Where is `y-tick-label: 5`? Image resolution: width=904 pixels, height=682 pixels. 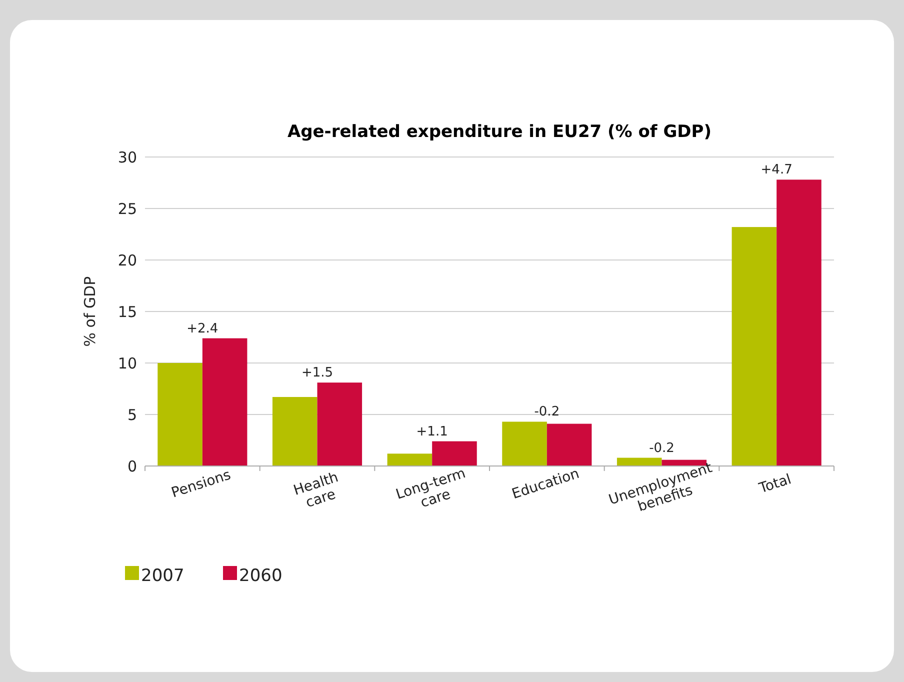
y-tick-label: 5 is located at coordinates (132, 415).